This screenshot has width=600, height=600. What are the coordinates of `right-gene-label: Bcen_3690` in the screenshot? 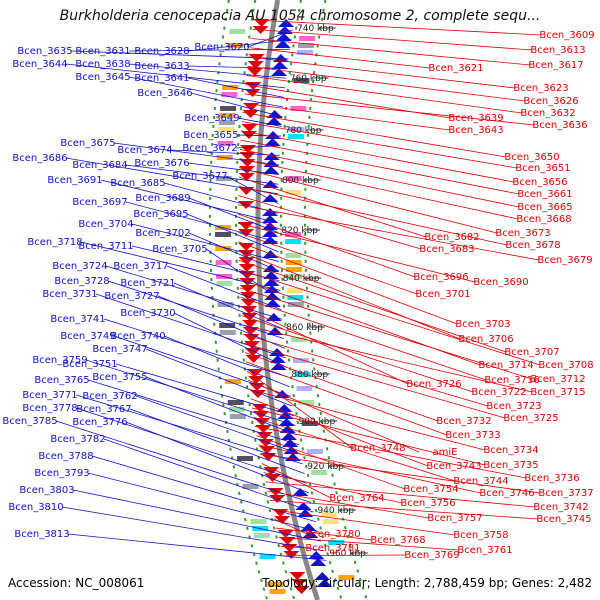 It's located at (500, 282).